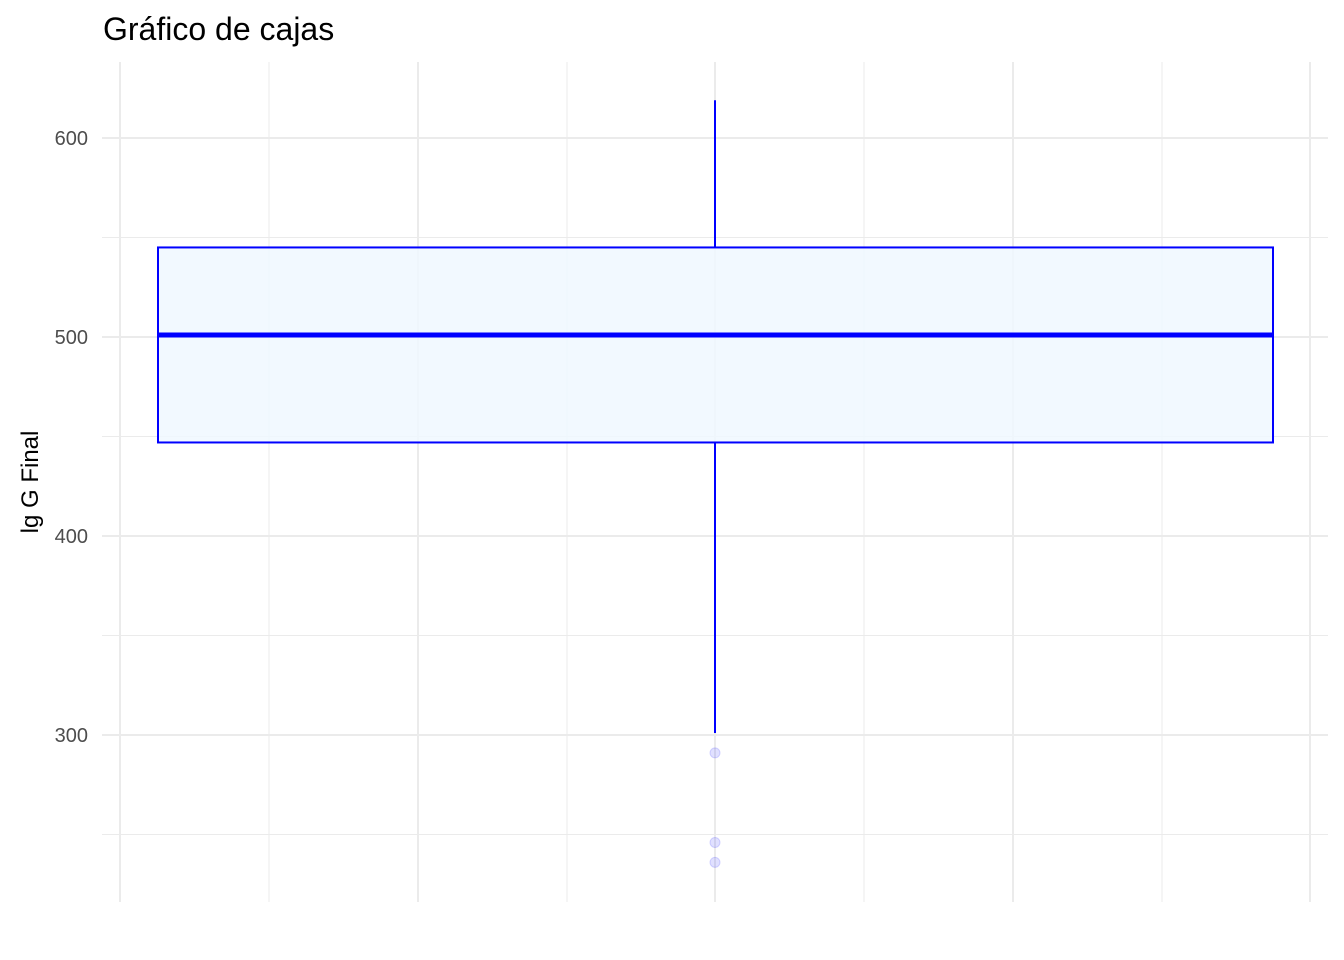 The height and width of the screenshot is (960, 1344). What do you see at coordinates (71, 437) in the screenshot?
I see `axis-layer: 300 400 500 600` at bounding box center [71, 437].